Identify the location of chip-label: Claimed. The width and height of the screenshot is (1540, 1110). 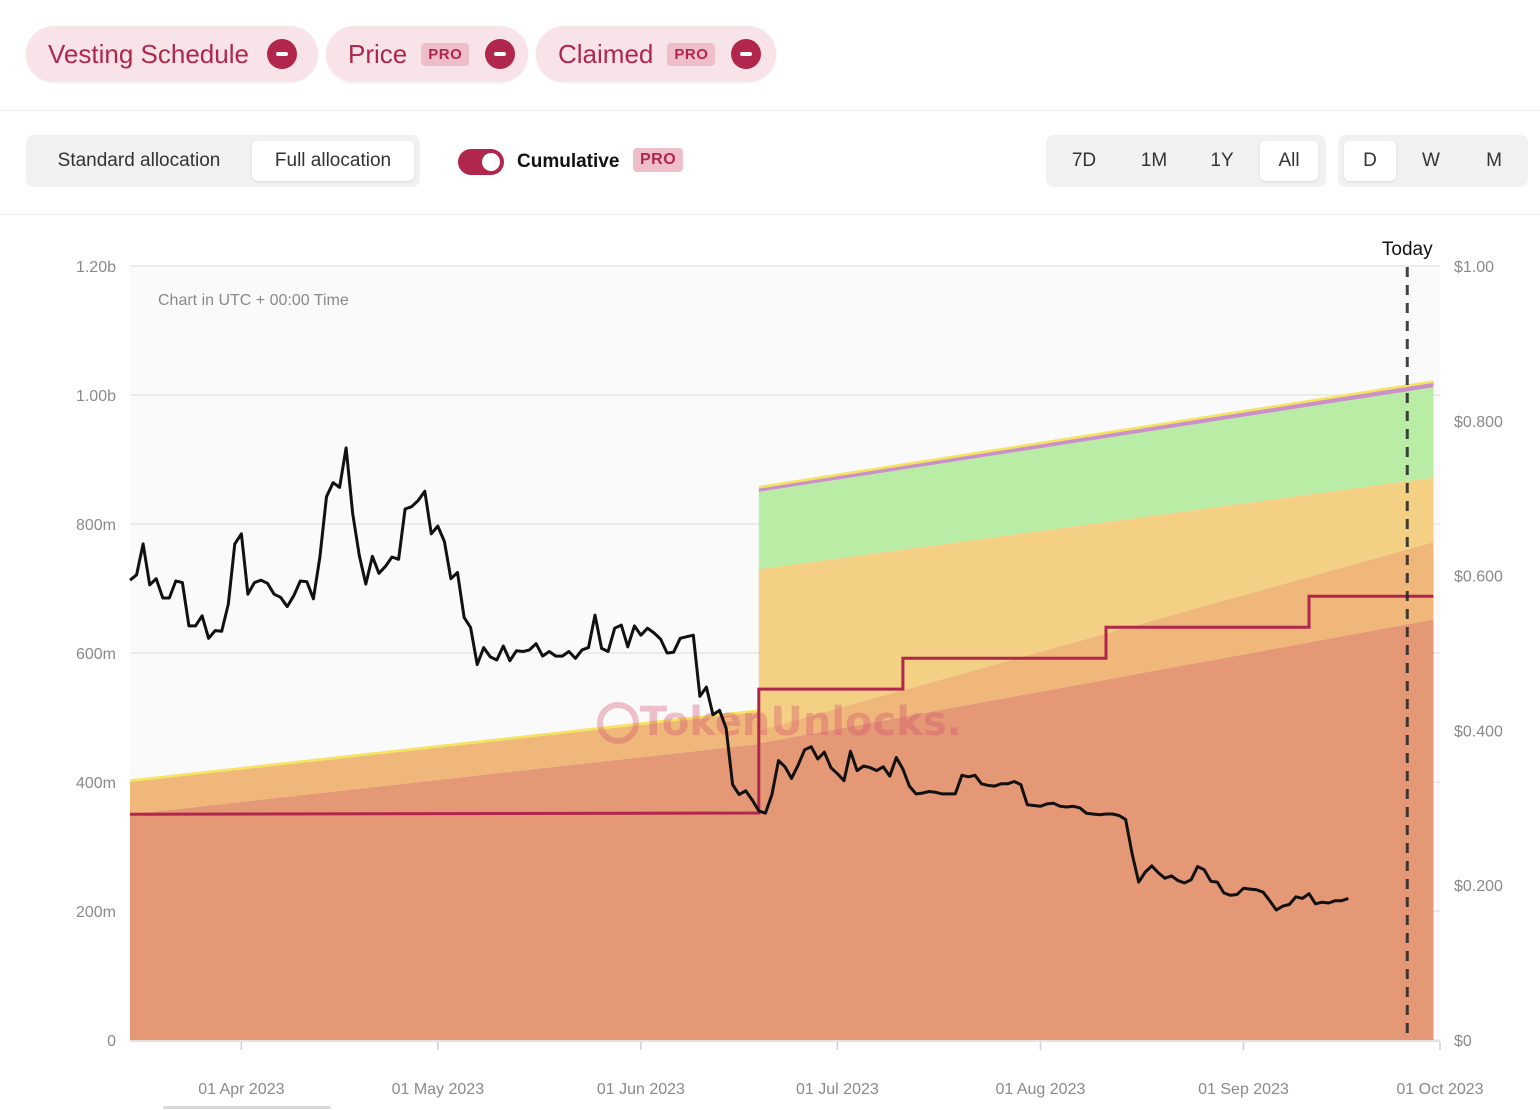
(606, 53).